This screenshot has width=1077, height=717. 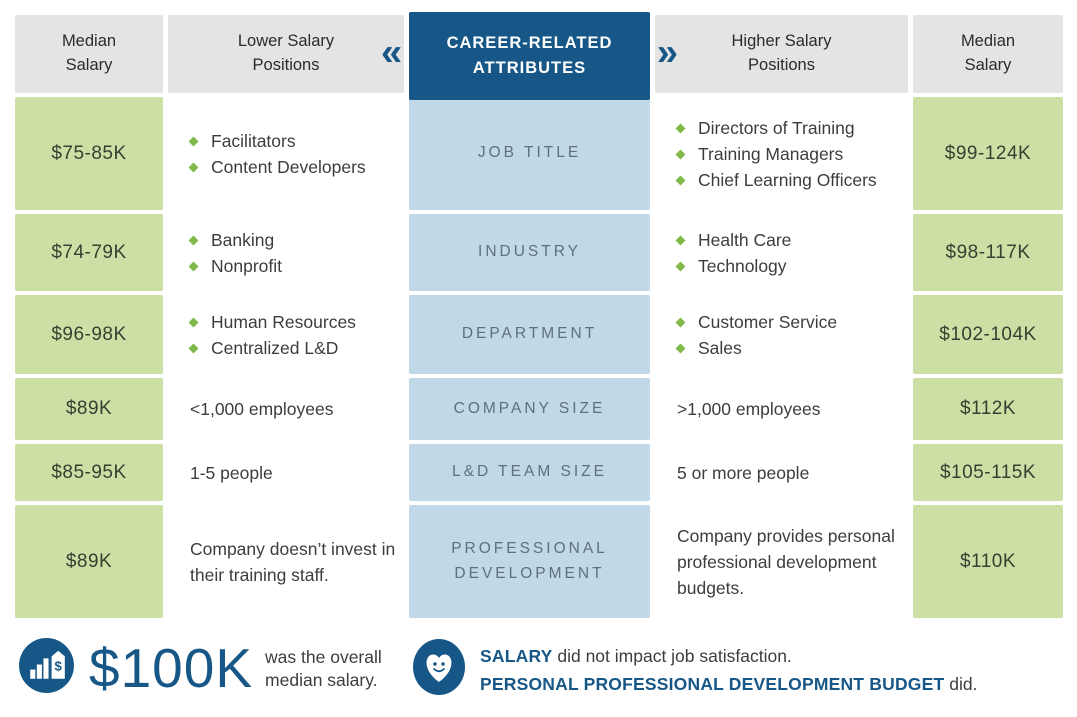 I want to click on list-item-label: Customer Service, so click(x=768, y=321).